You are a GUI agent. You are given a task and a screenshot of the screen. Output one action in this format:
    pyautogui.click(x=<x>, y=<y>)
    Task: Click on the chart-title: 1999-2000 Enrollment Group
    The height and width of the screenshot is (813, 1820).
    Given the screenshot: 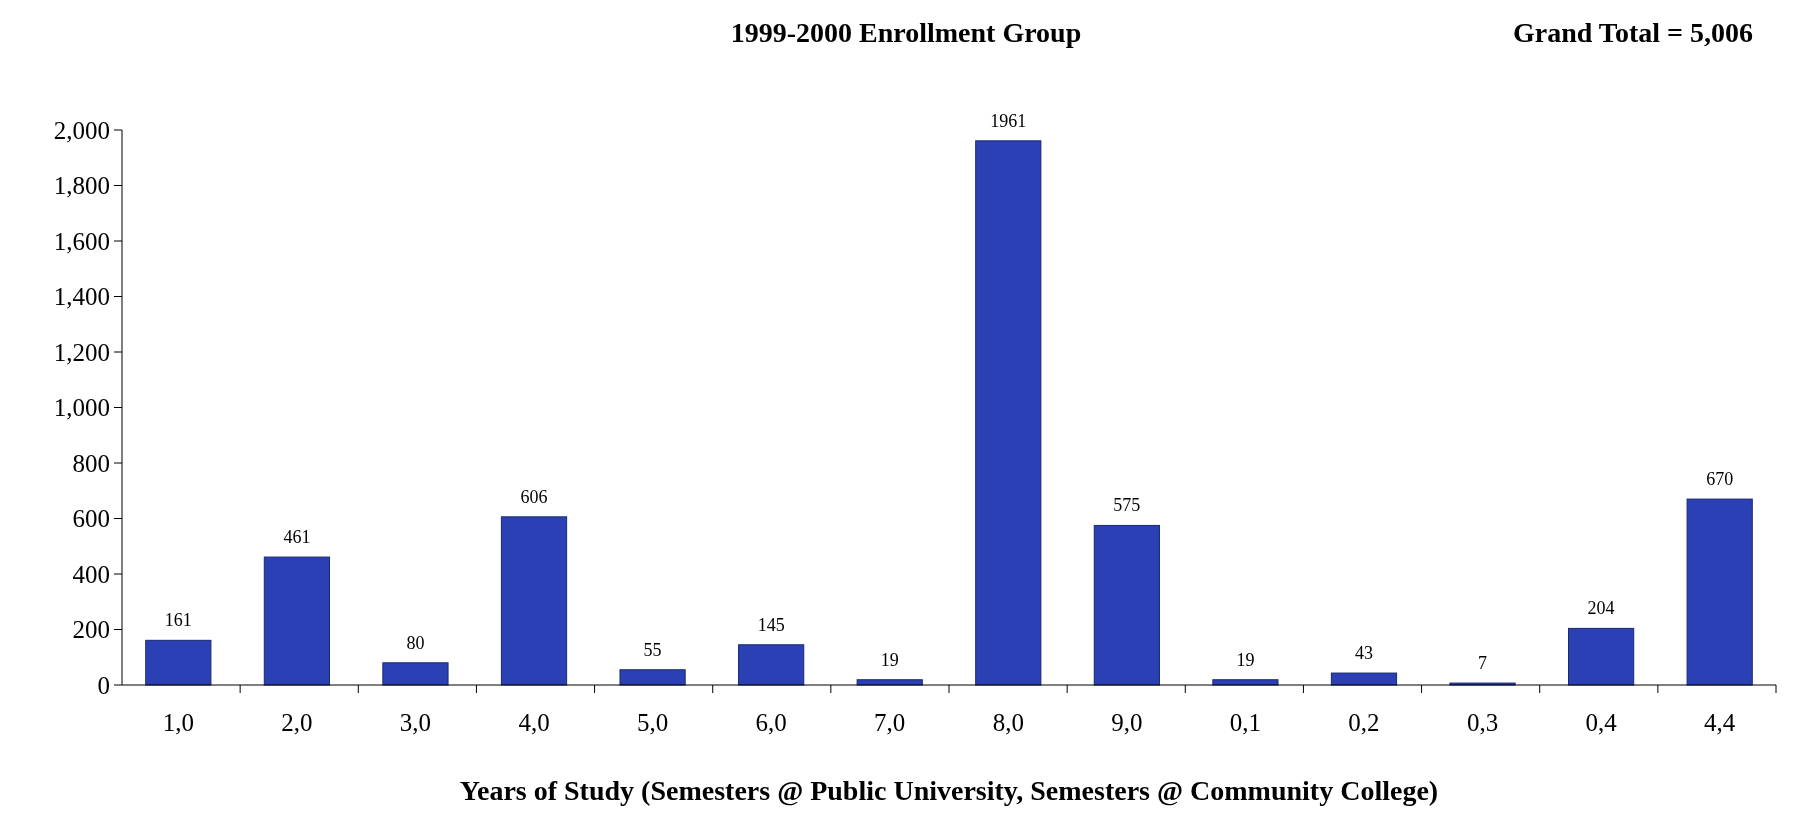 What is the action you would take?
    pyautogui.click(x=906, y=32)
    